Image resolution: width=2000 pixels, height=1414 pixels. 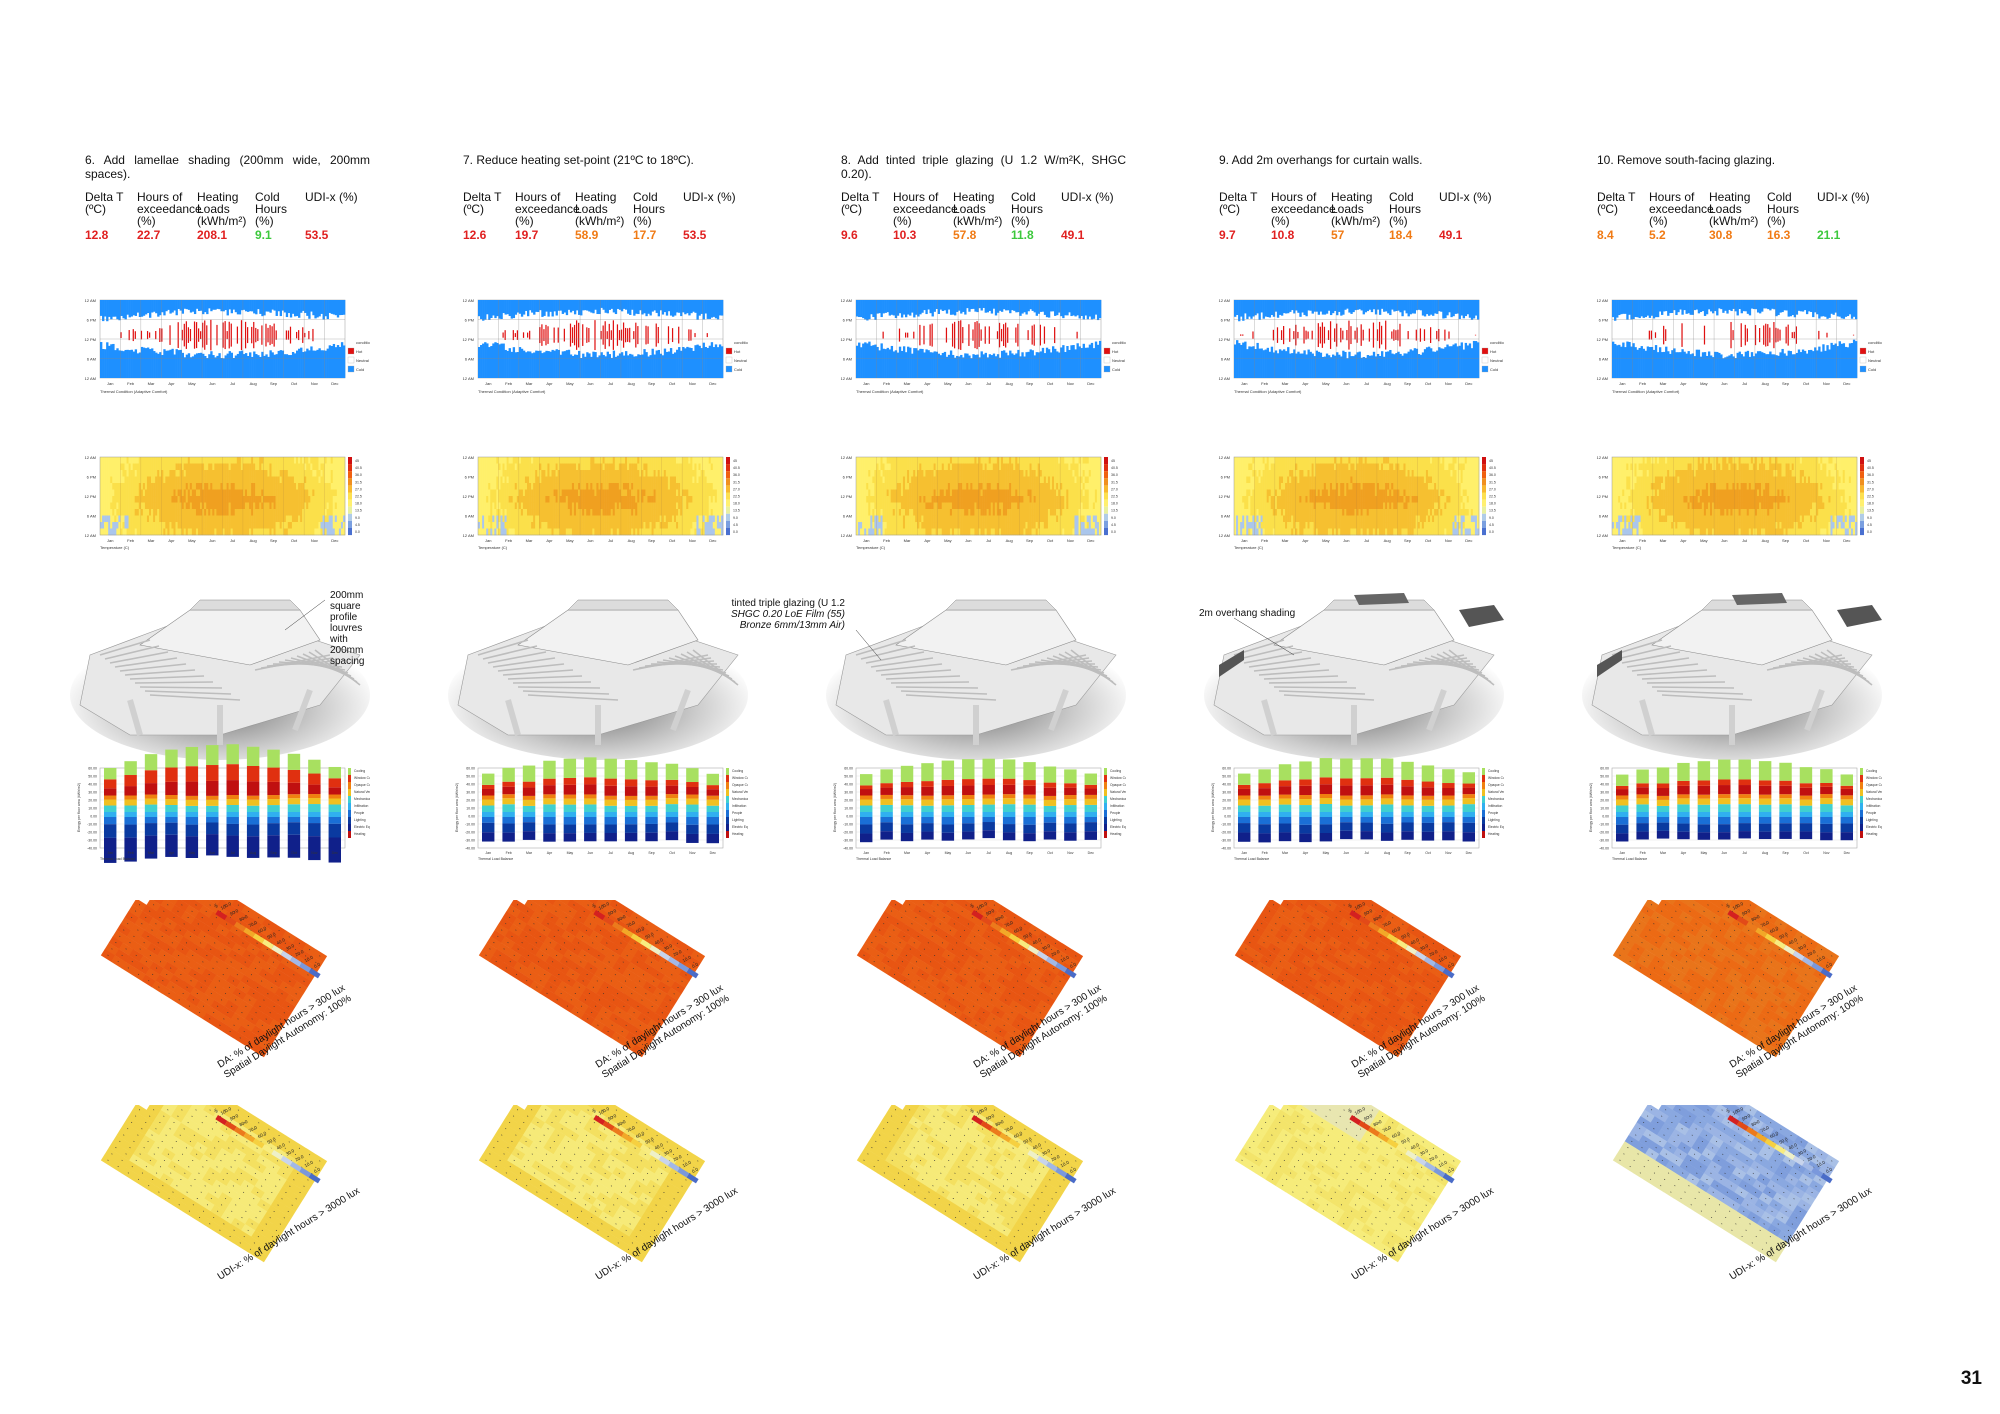 What do you see at coordinates (1492, 504) in the screenshot?
I see `scale-label: 18.0` at bounding box center [1492, 504].